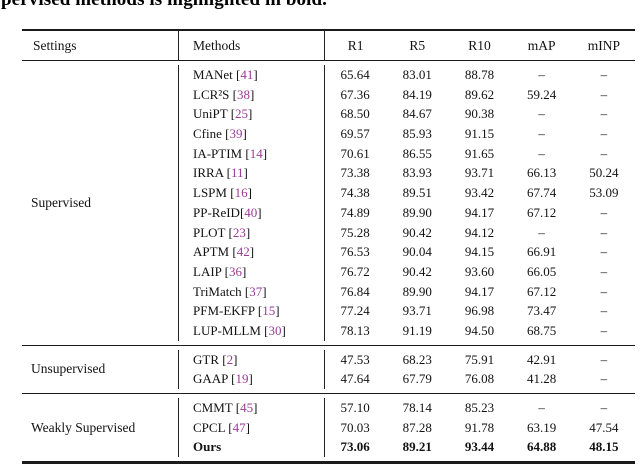 This screenshot has height=467, width=640. I want to click on method-cell: Cfine [39], so click(220, 134).